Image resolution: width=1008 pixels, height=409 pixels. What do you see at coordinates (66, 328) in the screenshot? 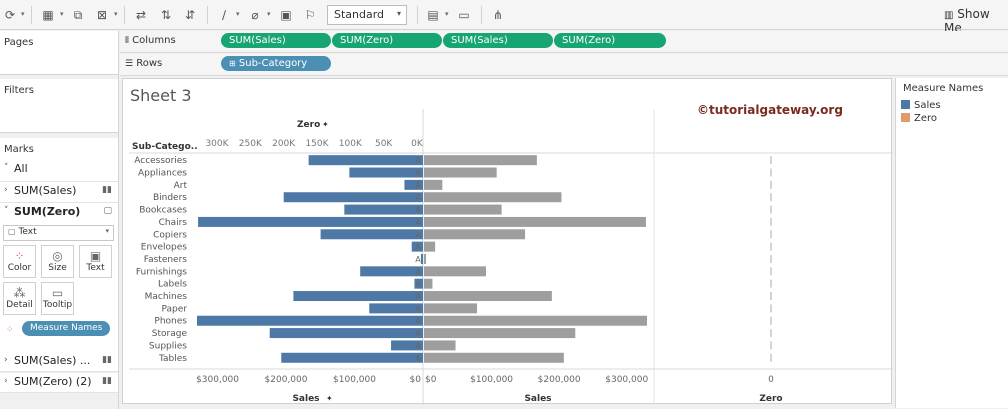
I see `measure-names-pill: Measure Names` at bounding box center [66, 328].